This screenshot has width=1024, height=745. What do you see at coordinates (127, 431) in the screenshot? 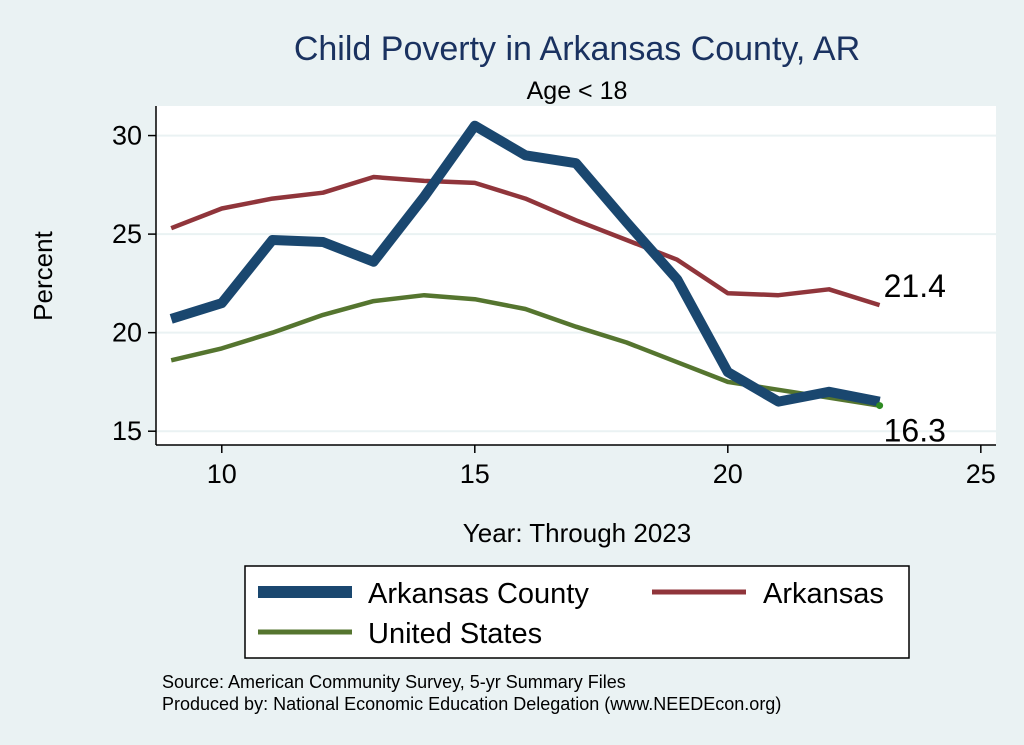
I see `y-tick-label-15: 15` at bounding box center [127, 431].